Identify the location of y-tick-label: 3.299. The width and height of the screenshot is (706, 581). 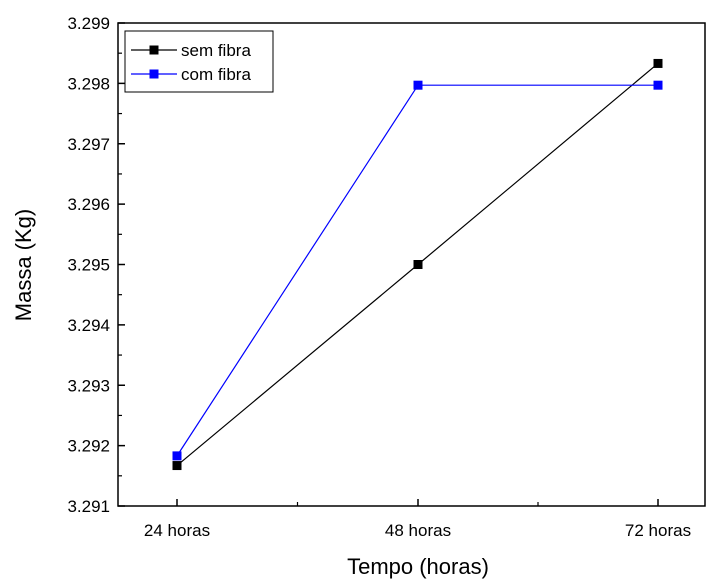
(88, 23).